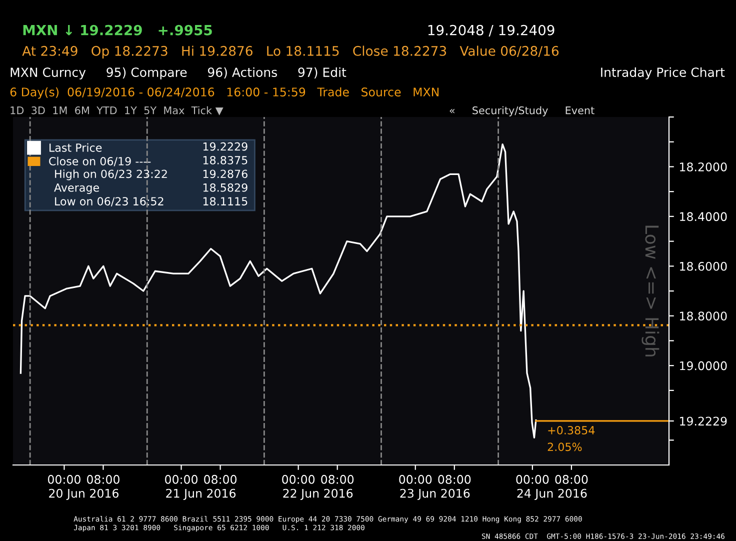 The height and width of the screenshot is (541, 736). What do you see at coordinates (178, 73) in the screenshot?
I see `text: MXN Curncy 95) Compare 96) Actions 97) Edit` at bounding box center [178, 73].